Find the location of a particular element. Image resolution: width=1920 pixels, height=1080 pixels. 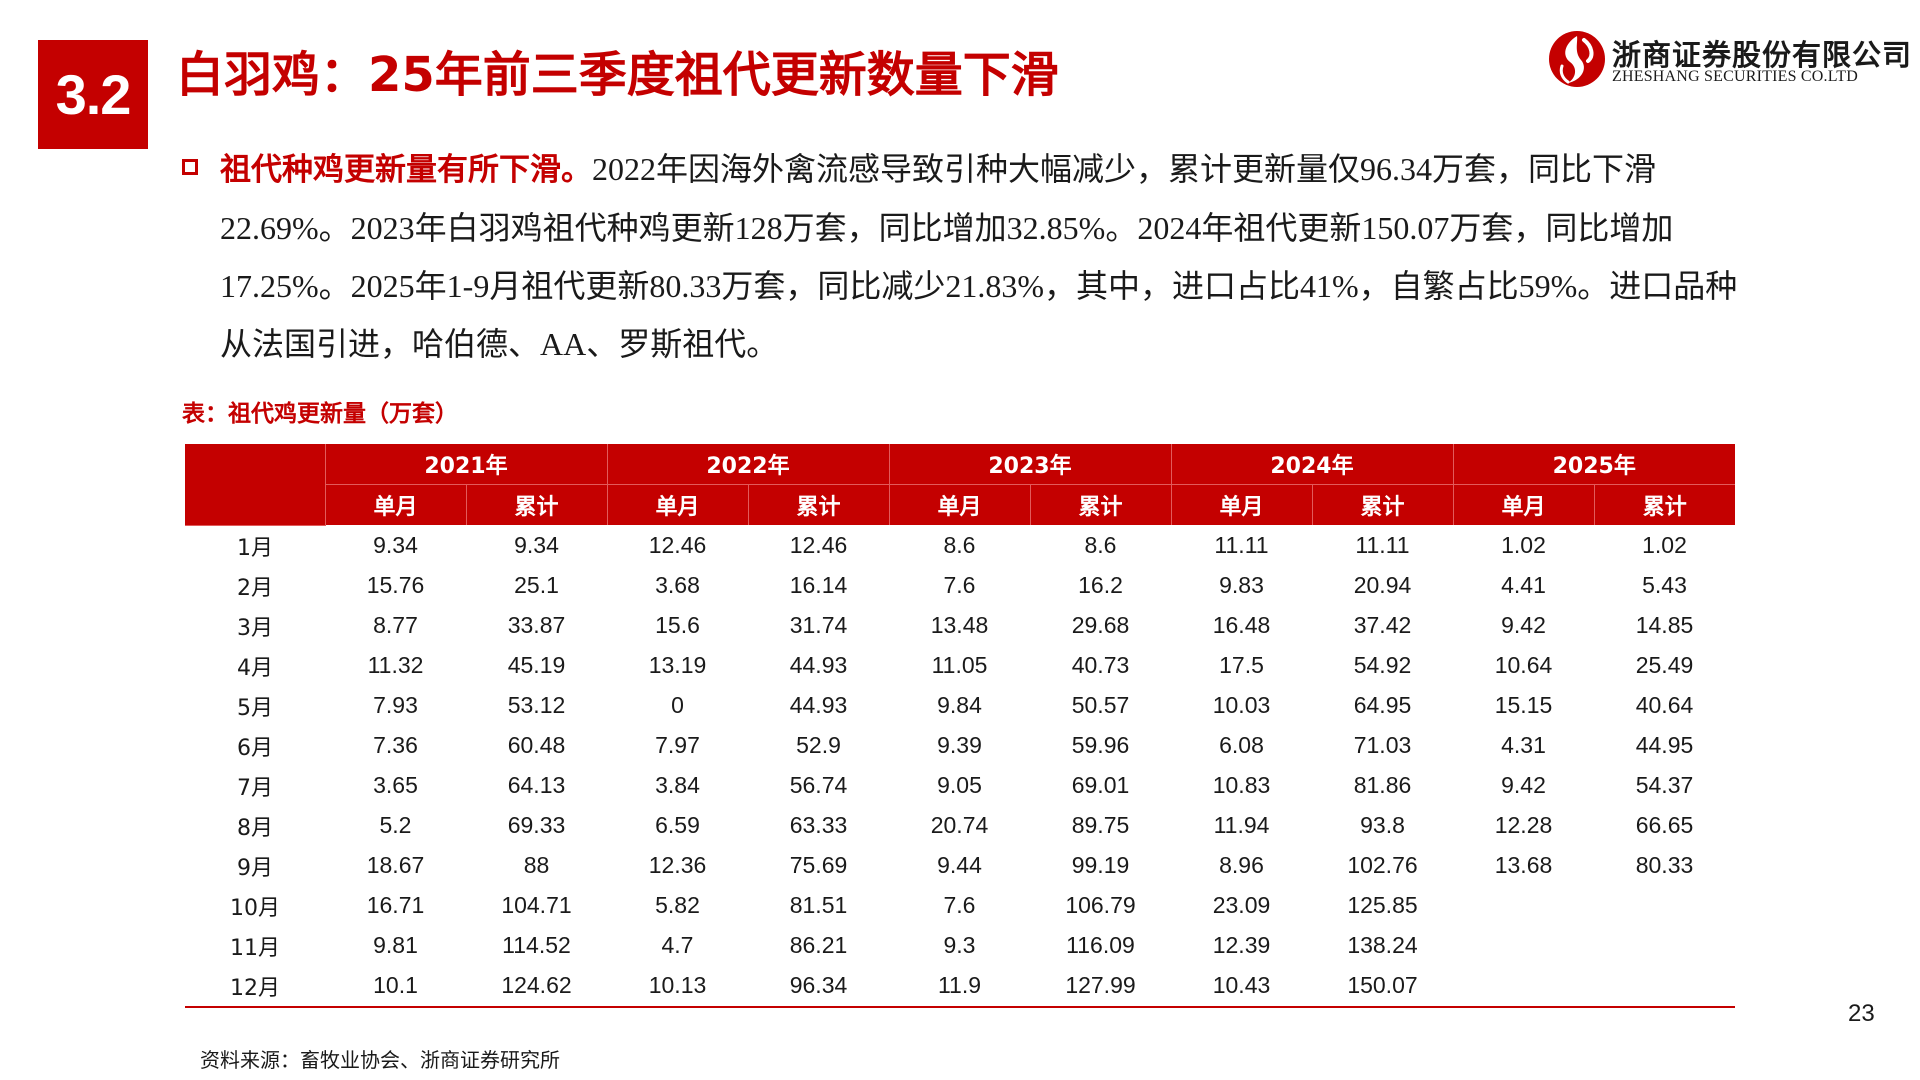

row-month-label: 12月 is located at coordinates (255, 986).